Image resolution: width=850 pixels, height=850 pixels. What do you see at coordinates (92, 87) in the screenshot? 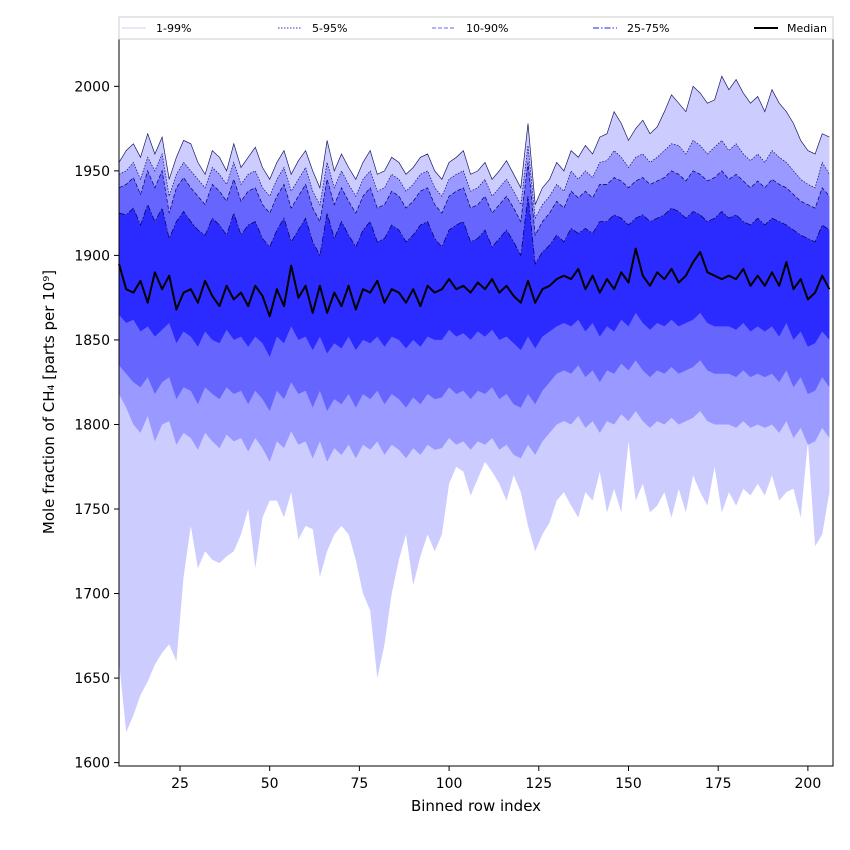
I see `y-tick-label: 2000` at bounding box center [92, 87].